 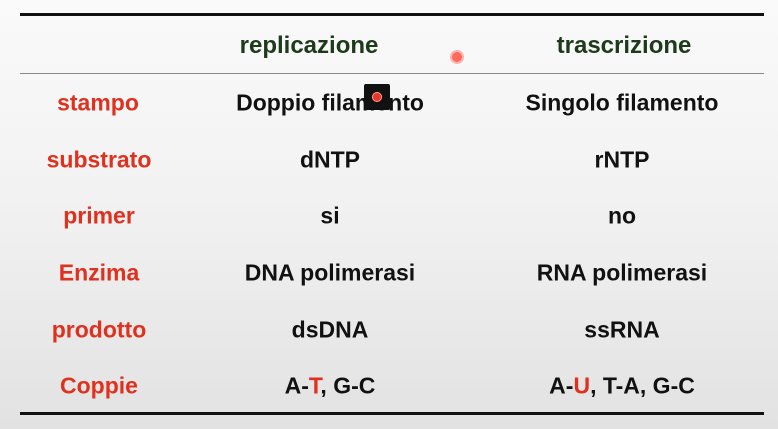 I want to click on pair-rest: , T-A, G-C, so click(x=642, y=386).